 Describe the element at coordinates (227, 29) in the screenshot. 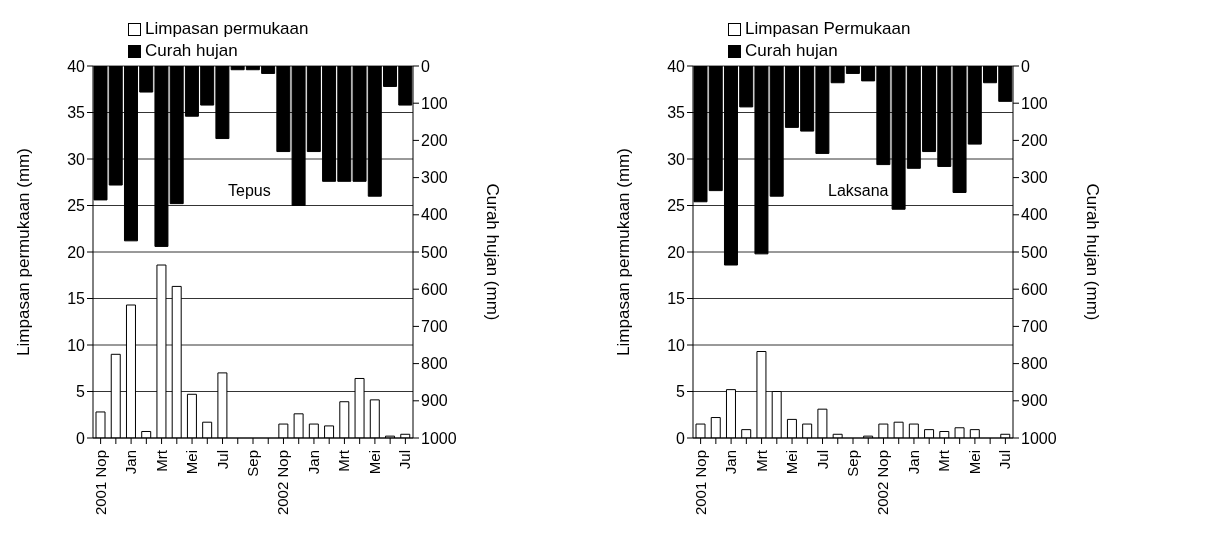

I see `legend-label: Limpasan permukaan` at that location.